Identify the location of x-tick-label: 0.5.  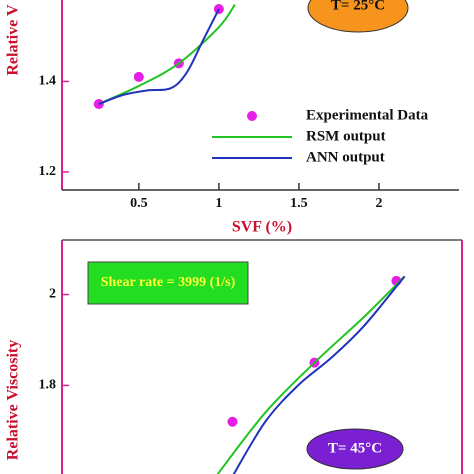
(139, 203).